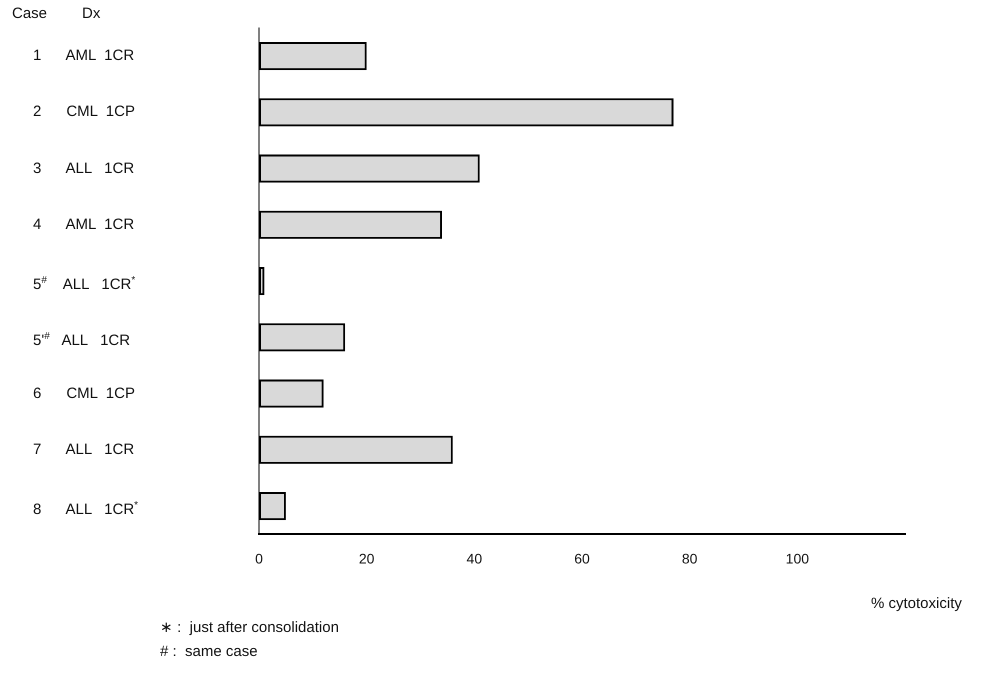  I want to click on x-tick-label: 20, so click(366, 558).